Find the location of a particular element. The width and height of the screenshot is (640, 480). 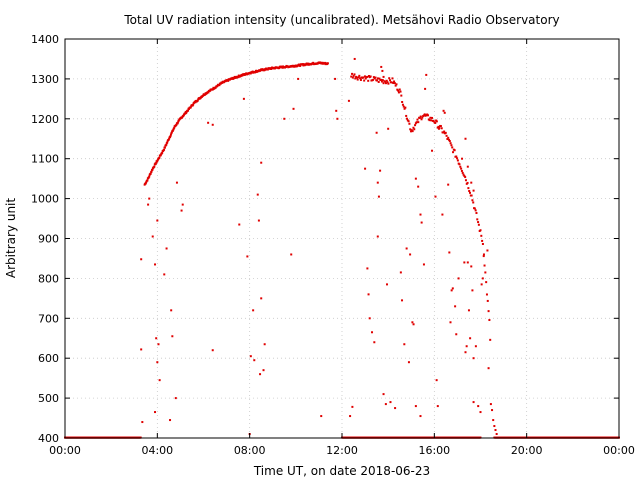

y-tick-label: 400 is located at coordinates (48, 438).